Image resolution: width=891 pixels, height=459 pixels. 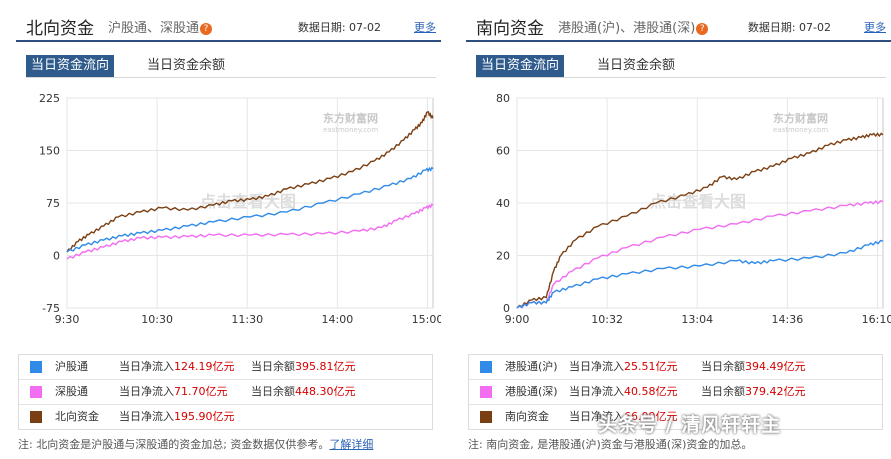 What do you see at coordinates (204, 416) in the screenshot?
I see `inflow-value: 195.90亿元` at bounding box center [204, 416].